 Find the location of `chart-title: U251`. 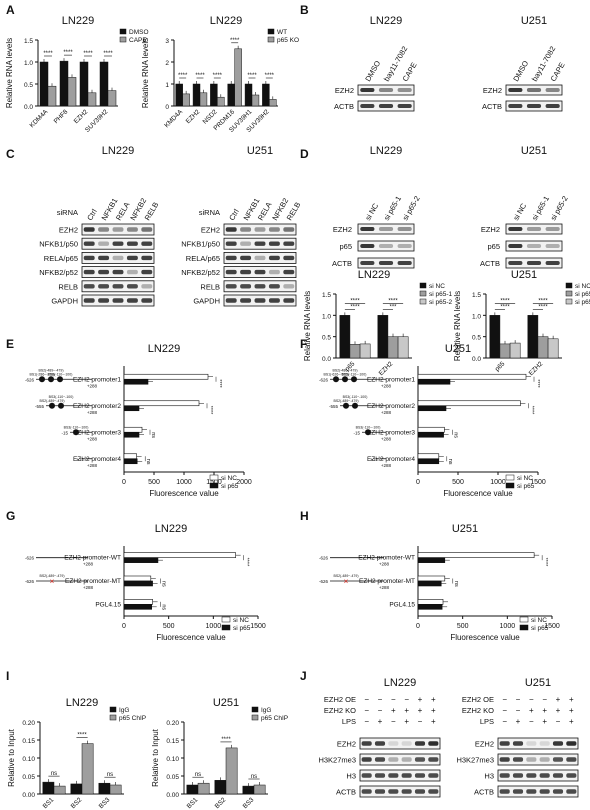

chart-title: U251 is located at coordinates (465, 529).